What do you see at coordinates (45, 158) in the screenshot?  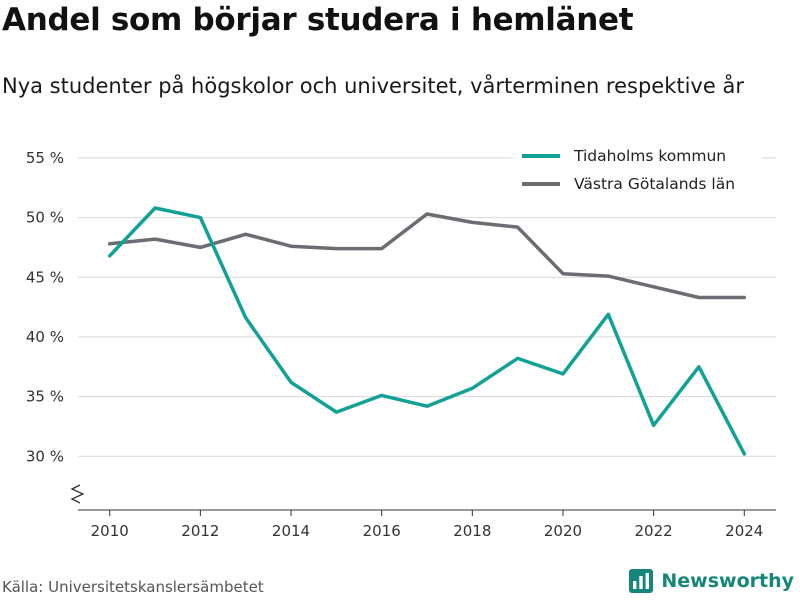 I see `y-tick-label: 55 %` at bounding box center [45, 158].